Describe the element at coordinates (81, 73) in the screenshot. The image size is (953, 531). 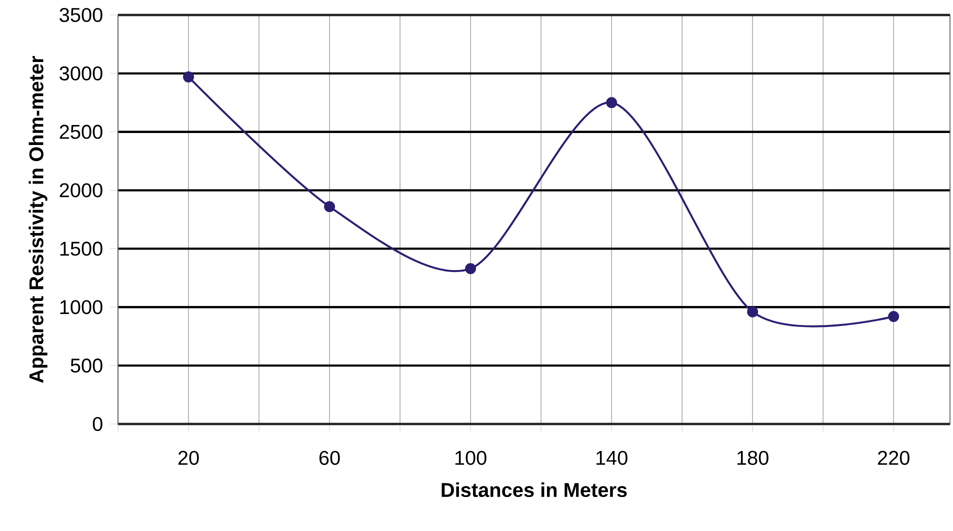
I see `y-tick-label: 3000` at that location.